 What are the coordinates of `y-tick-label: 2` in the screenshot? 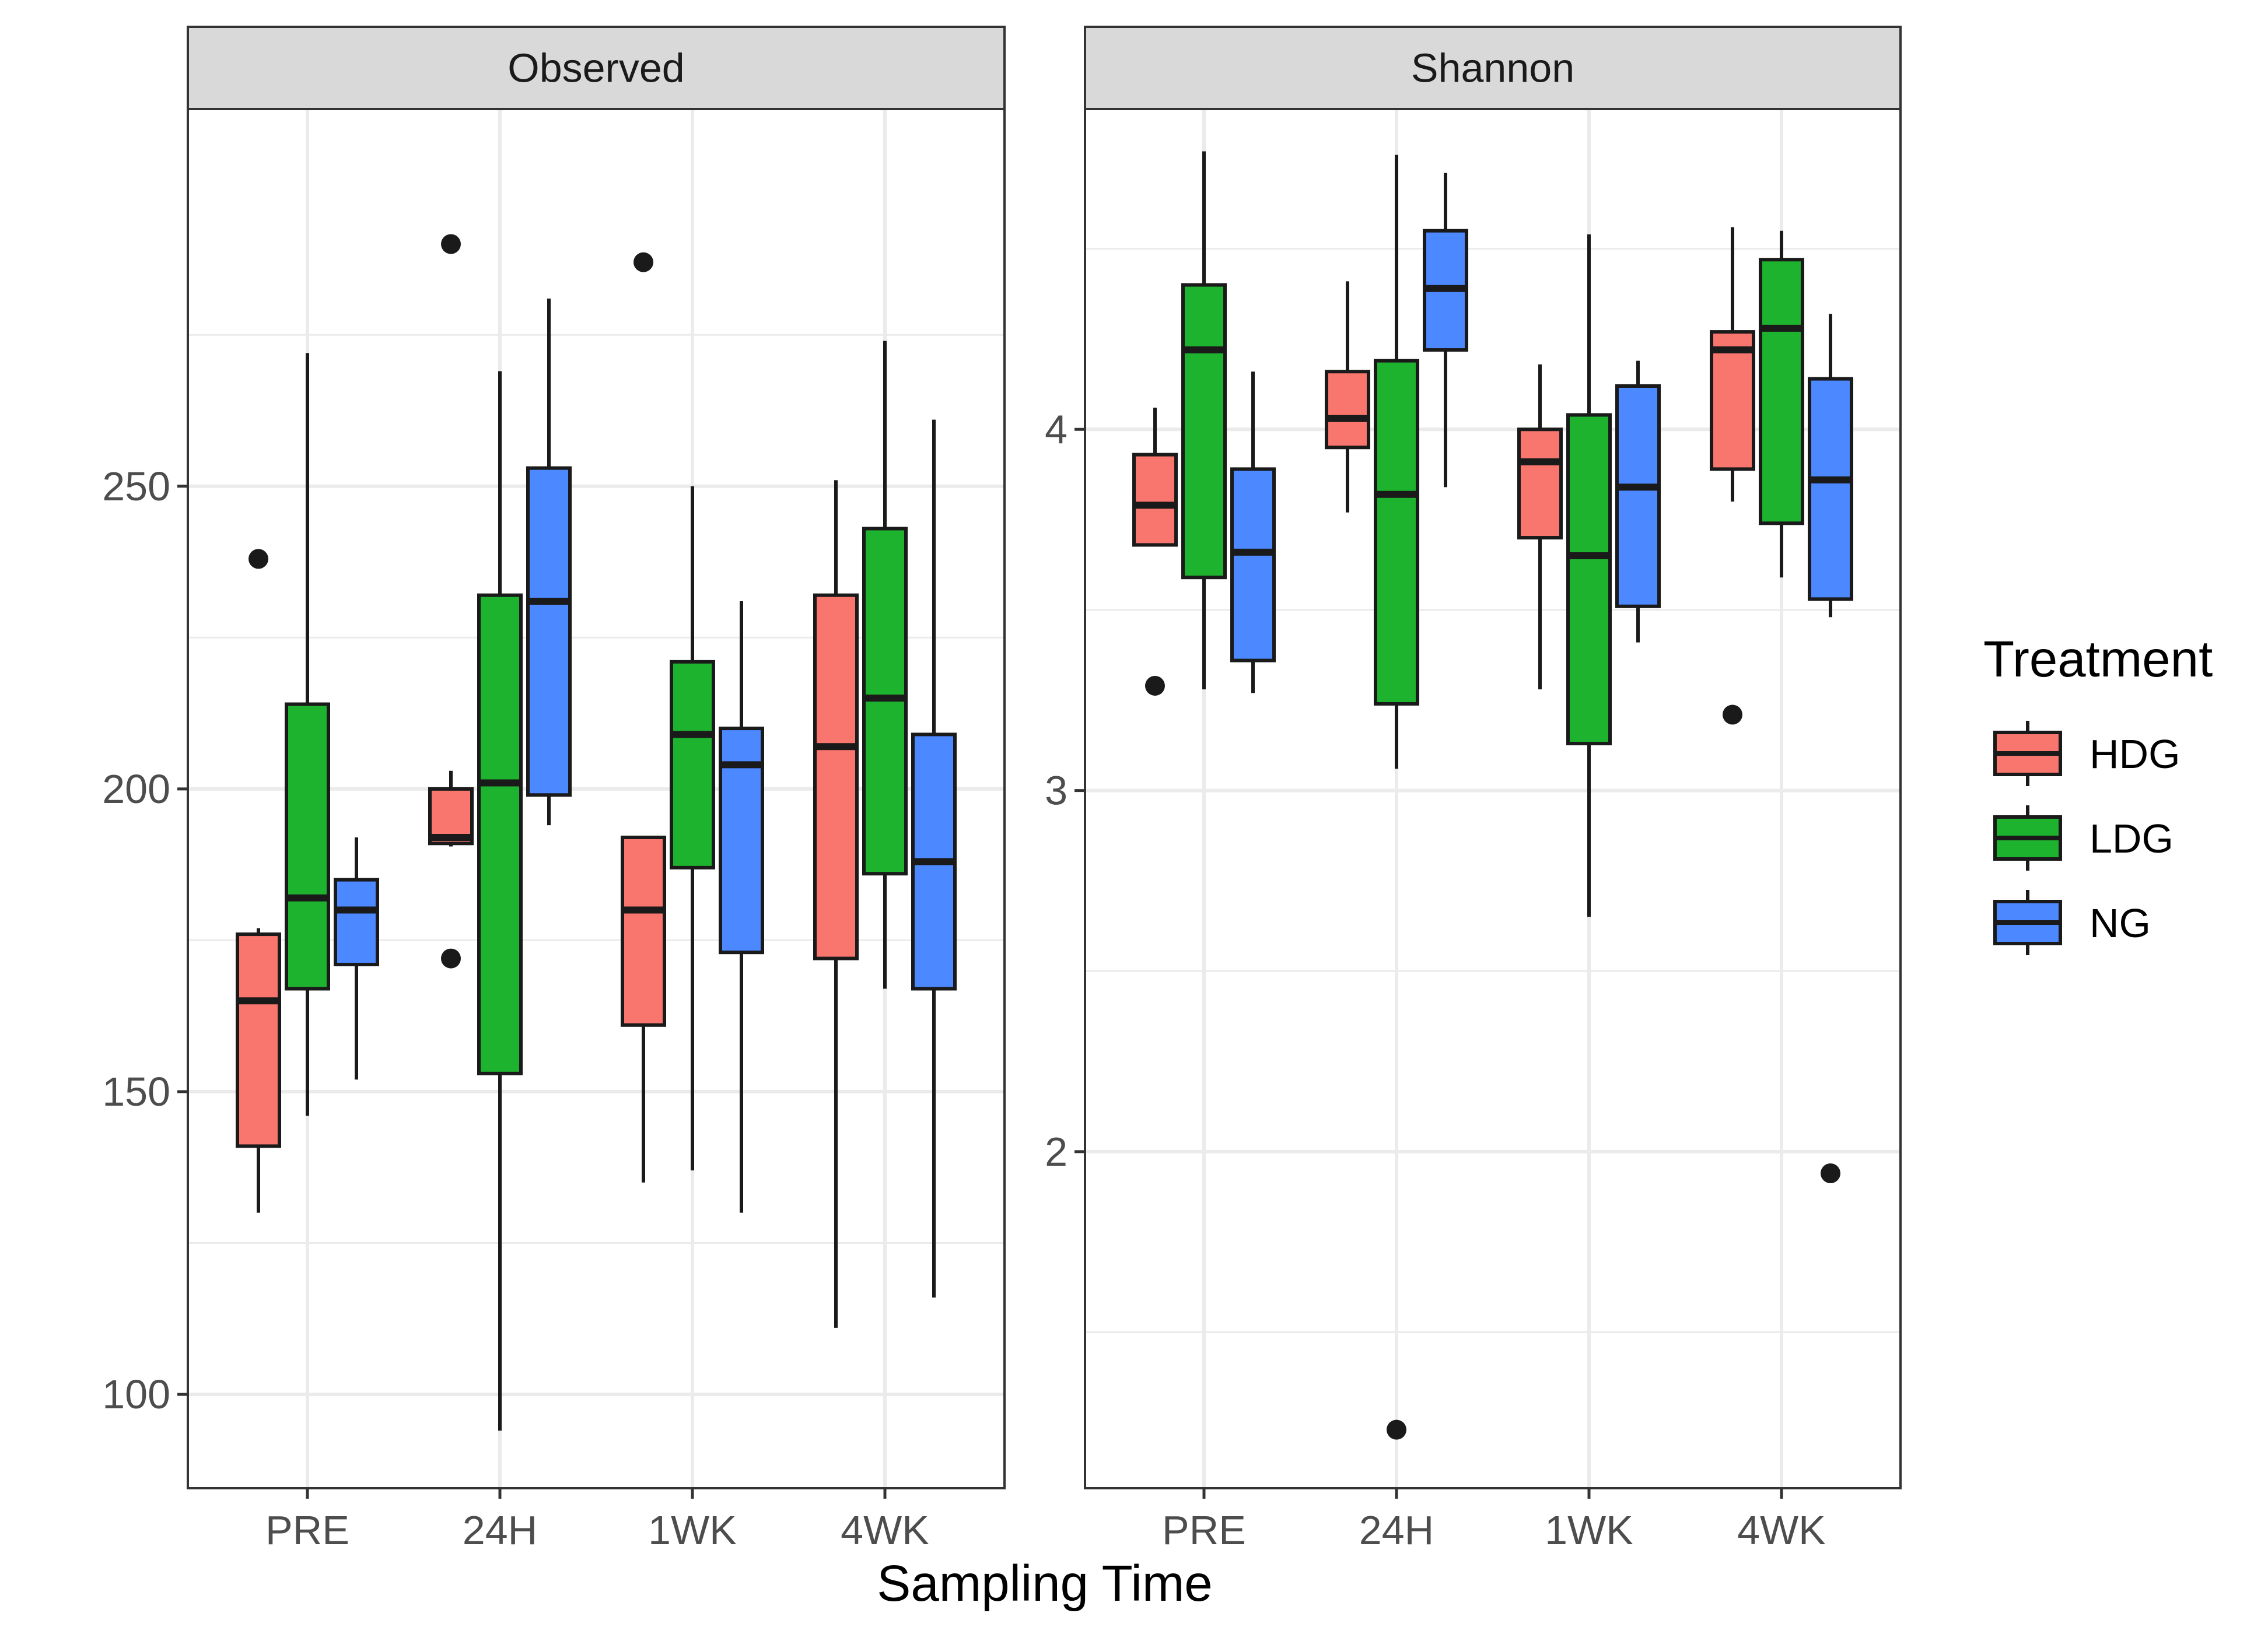 It's located at (1056, 1151).